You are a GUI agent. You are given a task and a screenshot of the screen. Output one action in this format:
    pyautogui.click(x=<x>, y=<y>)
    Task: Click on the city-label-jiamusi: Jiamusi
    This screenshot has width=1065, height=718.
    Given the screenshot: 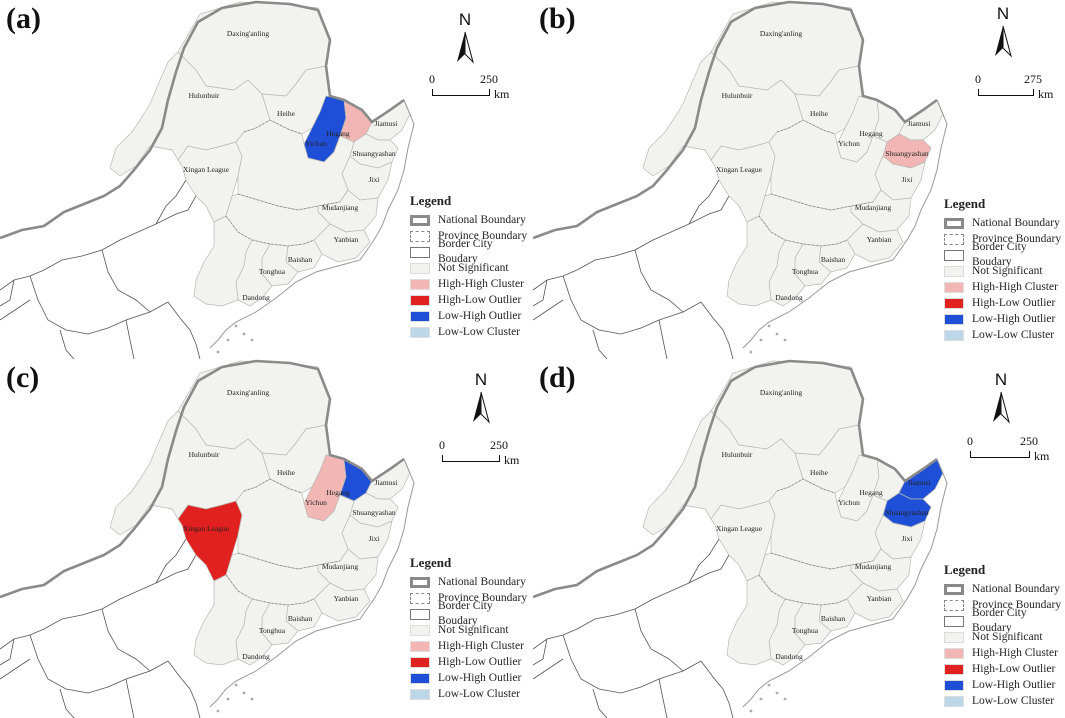 What is the action you would take?
    pyautogui.click(x=919, y=123)
    